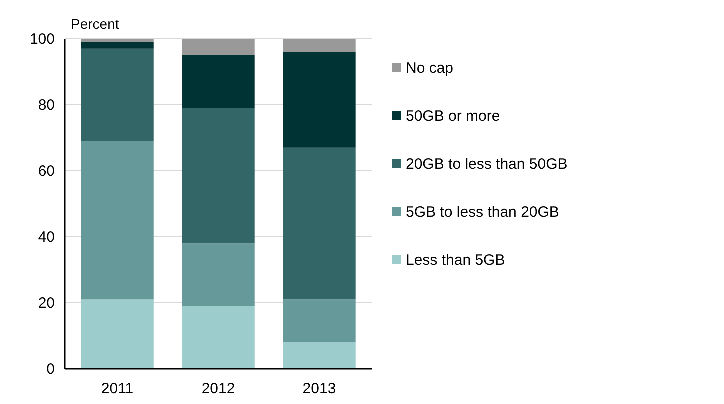 This screenshot has height=404, width=724. Describe the element at coordinates (46, 303) in the screenshot. I see `y-tick-label: 20` at that location.